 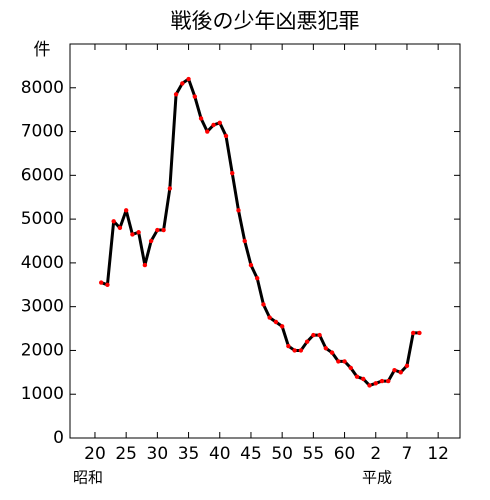 I want to click on x-tick-label: 60, so click(x=345, y=454).